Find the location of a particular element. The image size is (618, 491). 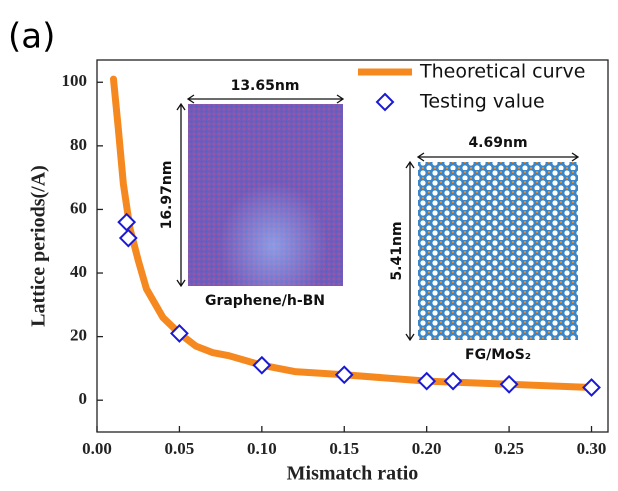

x-tick-label: 0.05 is located at coordinates (180, 448).